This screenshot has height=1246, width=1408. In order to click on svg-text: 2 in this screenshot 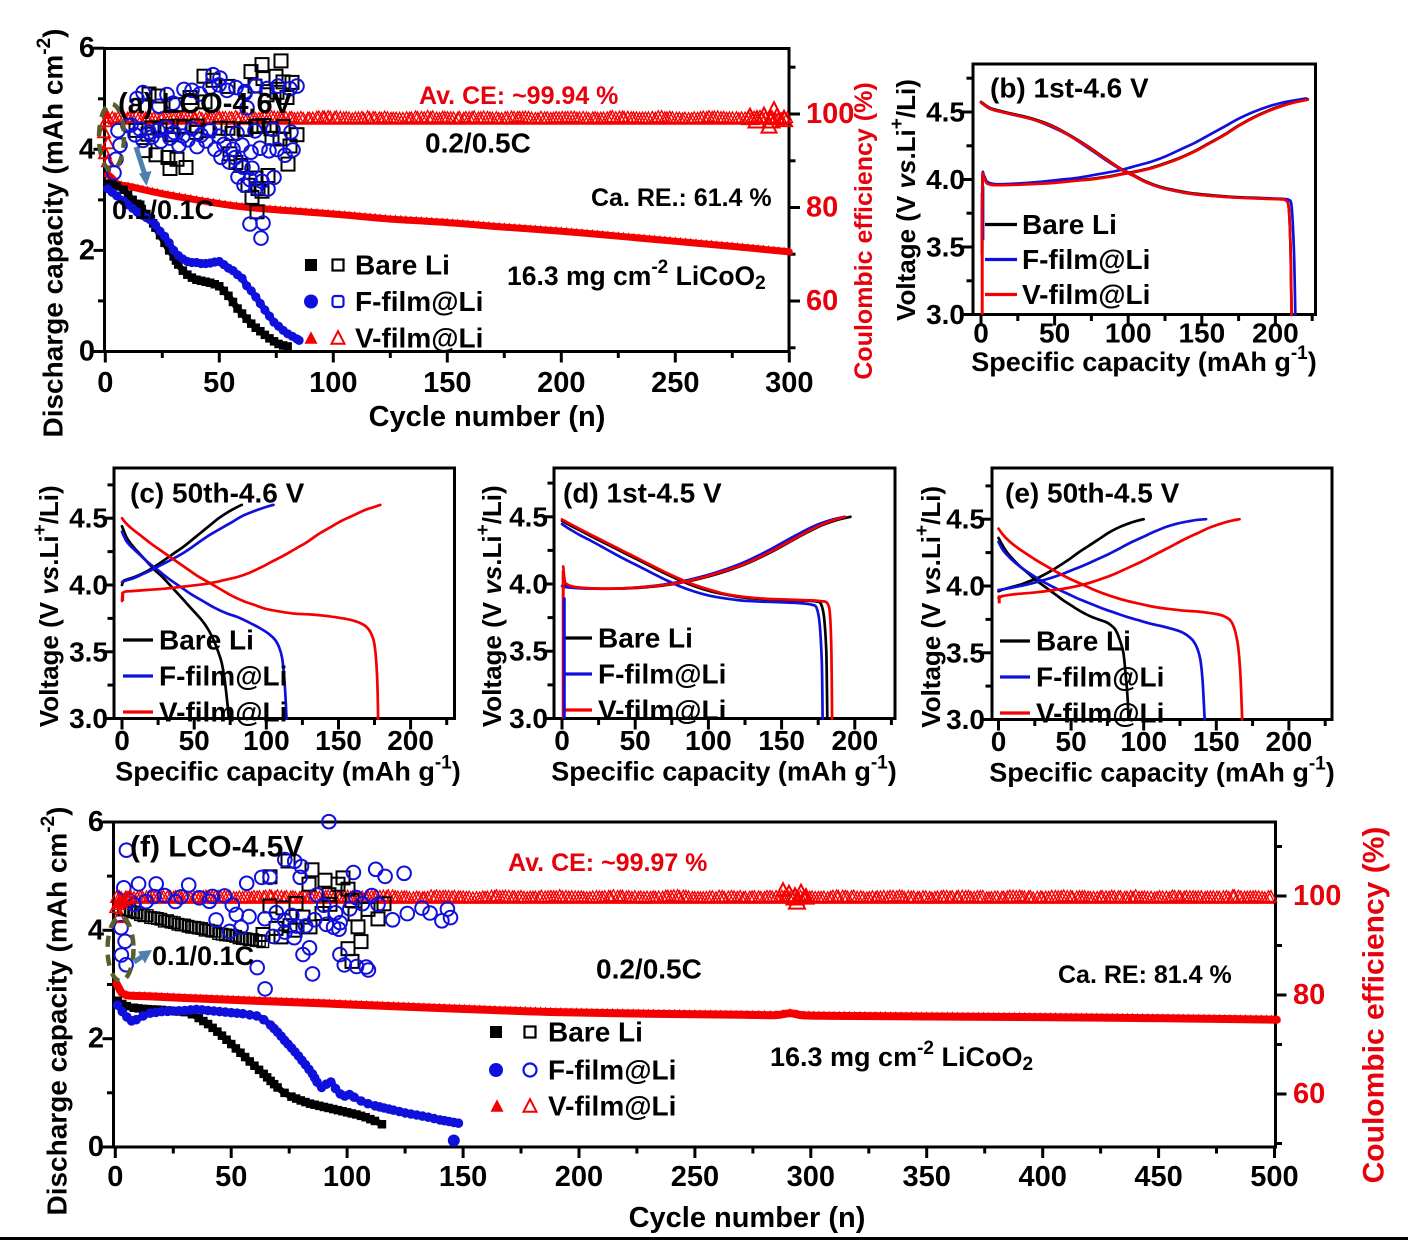, I will do `click(87, 250)`.